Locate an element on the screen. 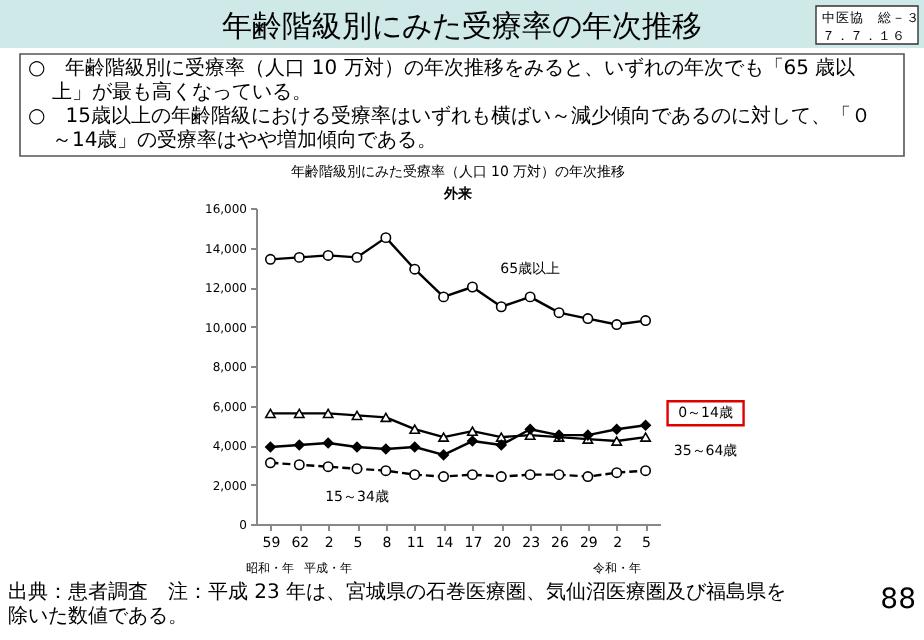 This screenshot has height=640, width=924. text: 年齢階級別にみた受療率の年次推移 is located at coordinates (462, 26).